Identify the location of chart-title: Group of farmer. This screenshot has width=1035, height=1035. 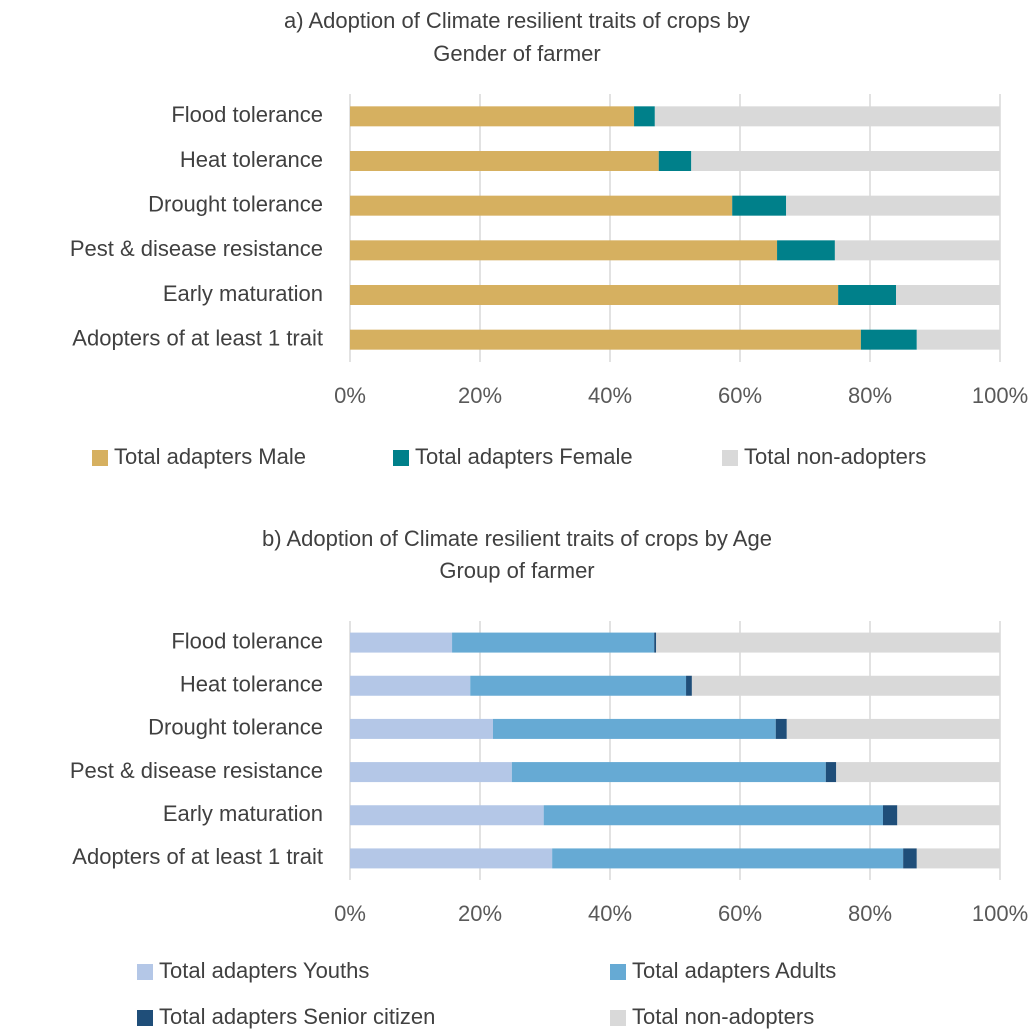
(516, 570).